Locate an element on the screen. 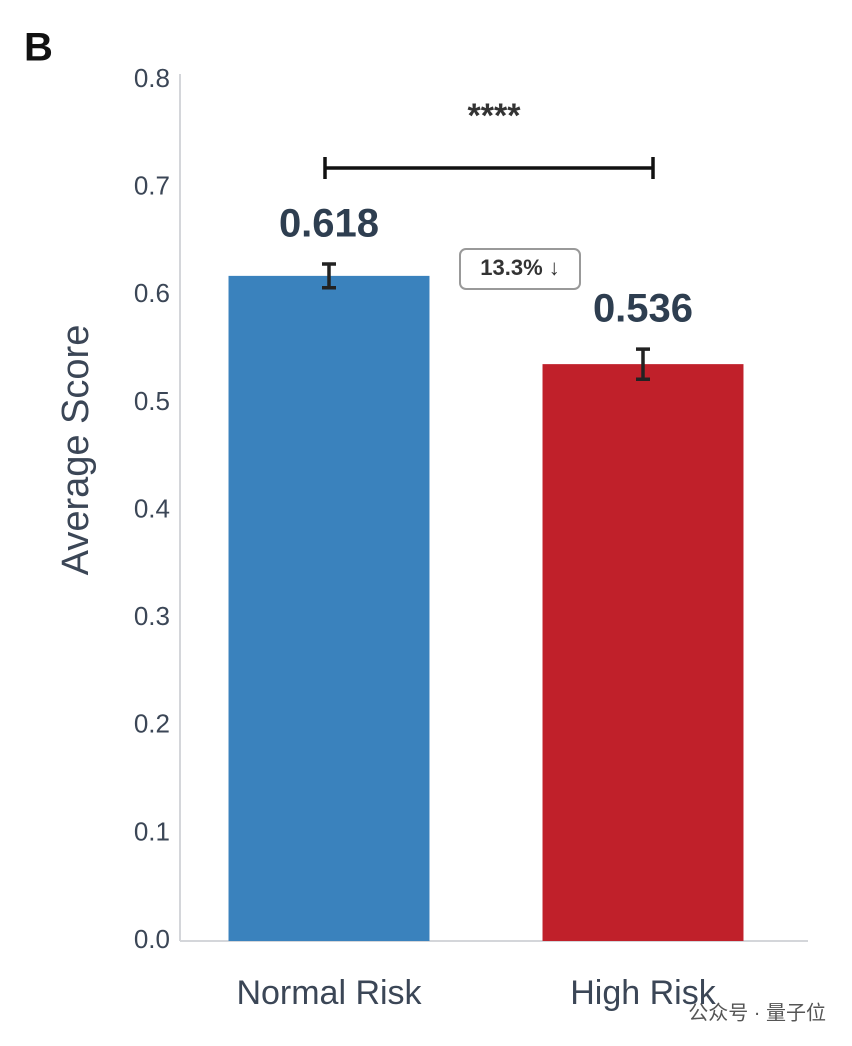 This screenshot has width=852, height=1046. watermark: 公众号 · 量子位 is located at coordinates (757, 1012).